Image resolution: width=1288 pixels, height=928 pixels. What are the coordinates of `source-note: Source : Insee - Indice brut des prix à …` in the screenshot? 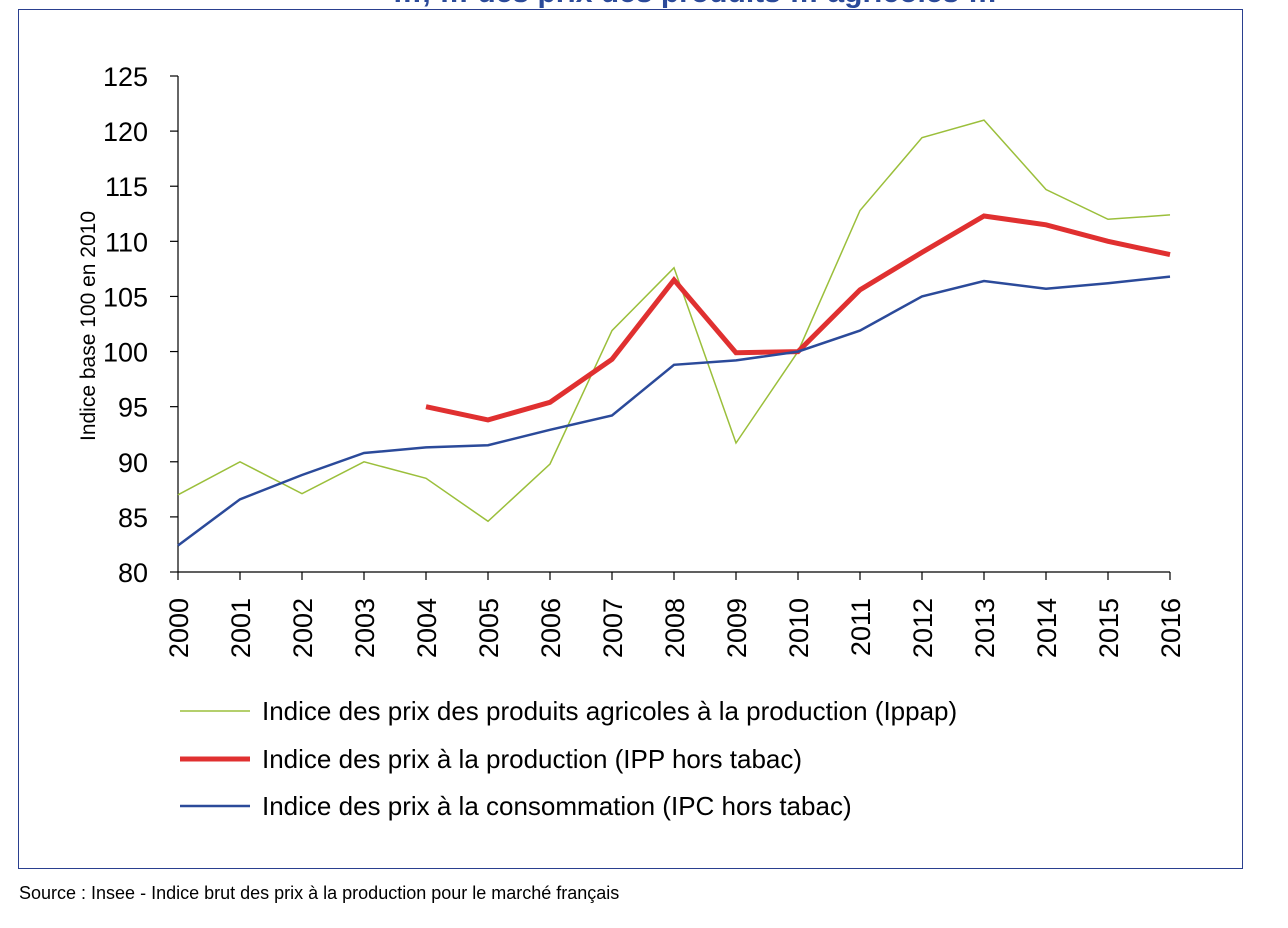 It's located at (319, 893).